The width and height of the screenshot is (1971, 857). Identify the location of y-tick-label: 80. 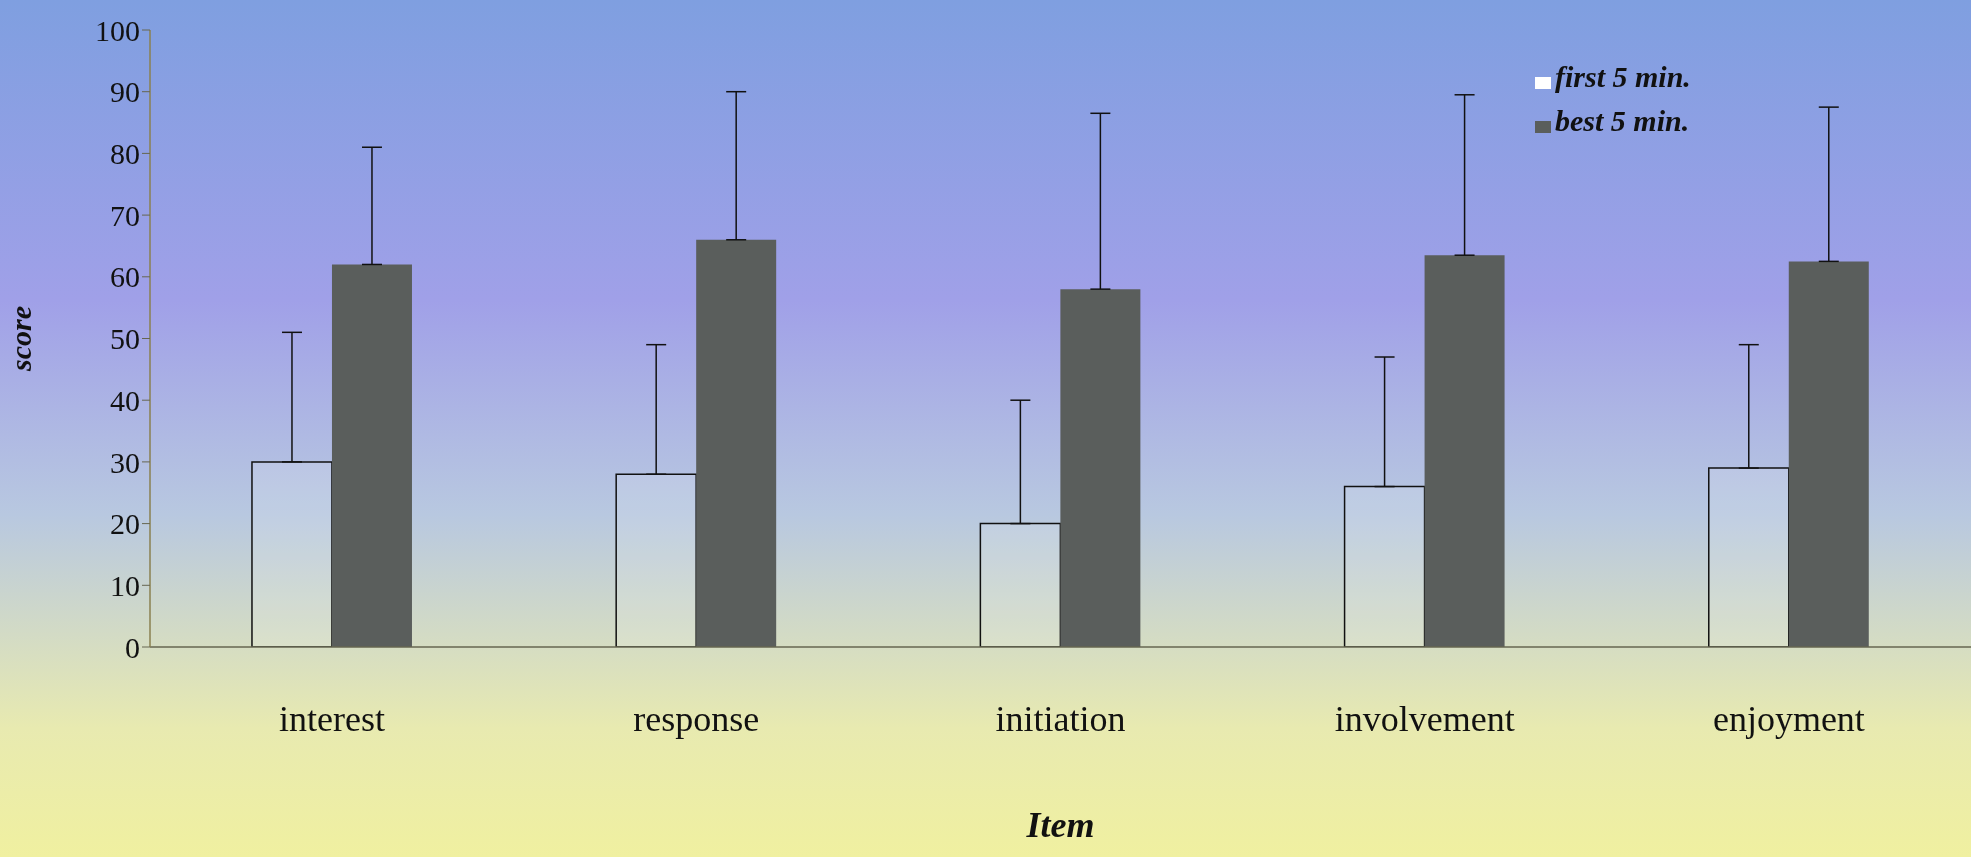
(125, 154).